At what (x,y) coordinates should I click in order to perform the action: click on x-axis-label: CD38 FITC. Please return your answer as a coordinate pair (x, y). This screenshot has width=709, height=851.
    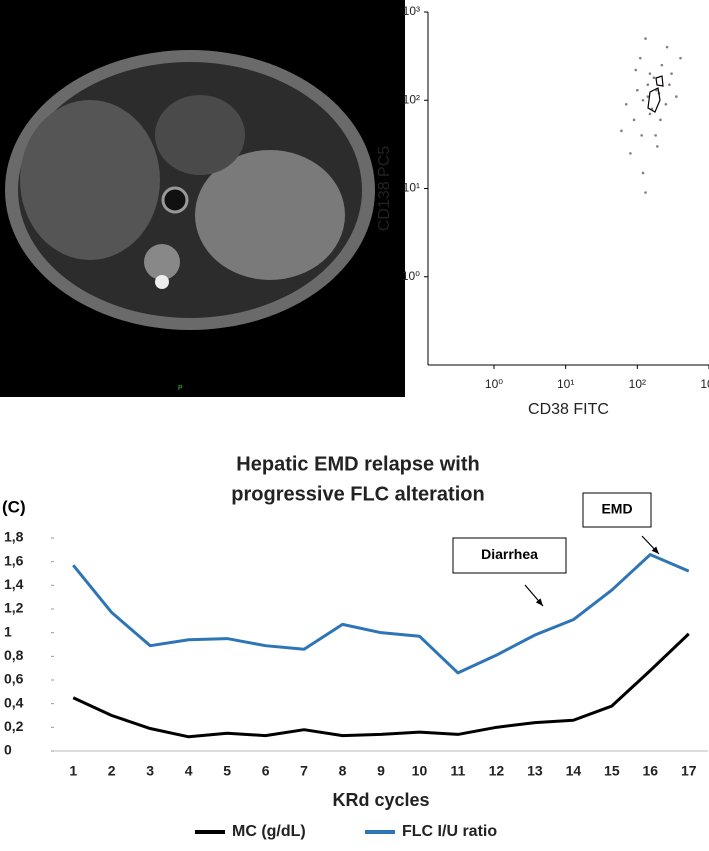
    Looking at the image, I should click on (568, 409).